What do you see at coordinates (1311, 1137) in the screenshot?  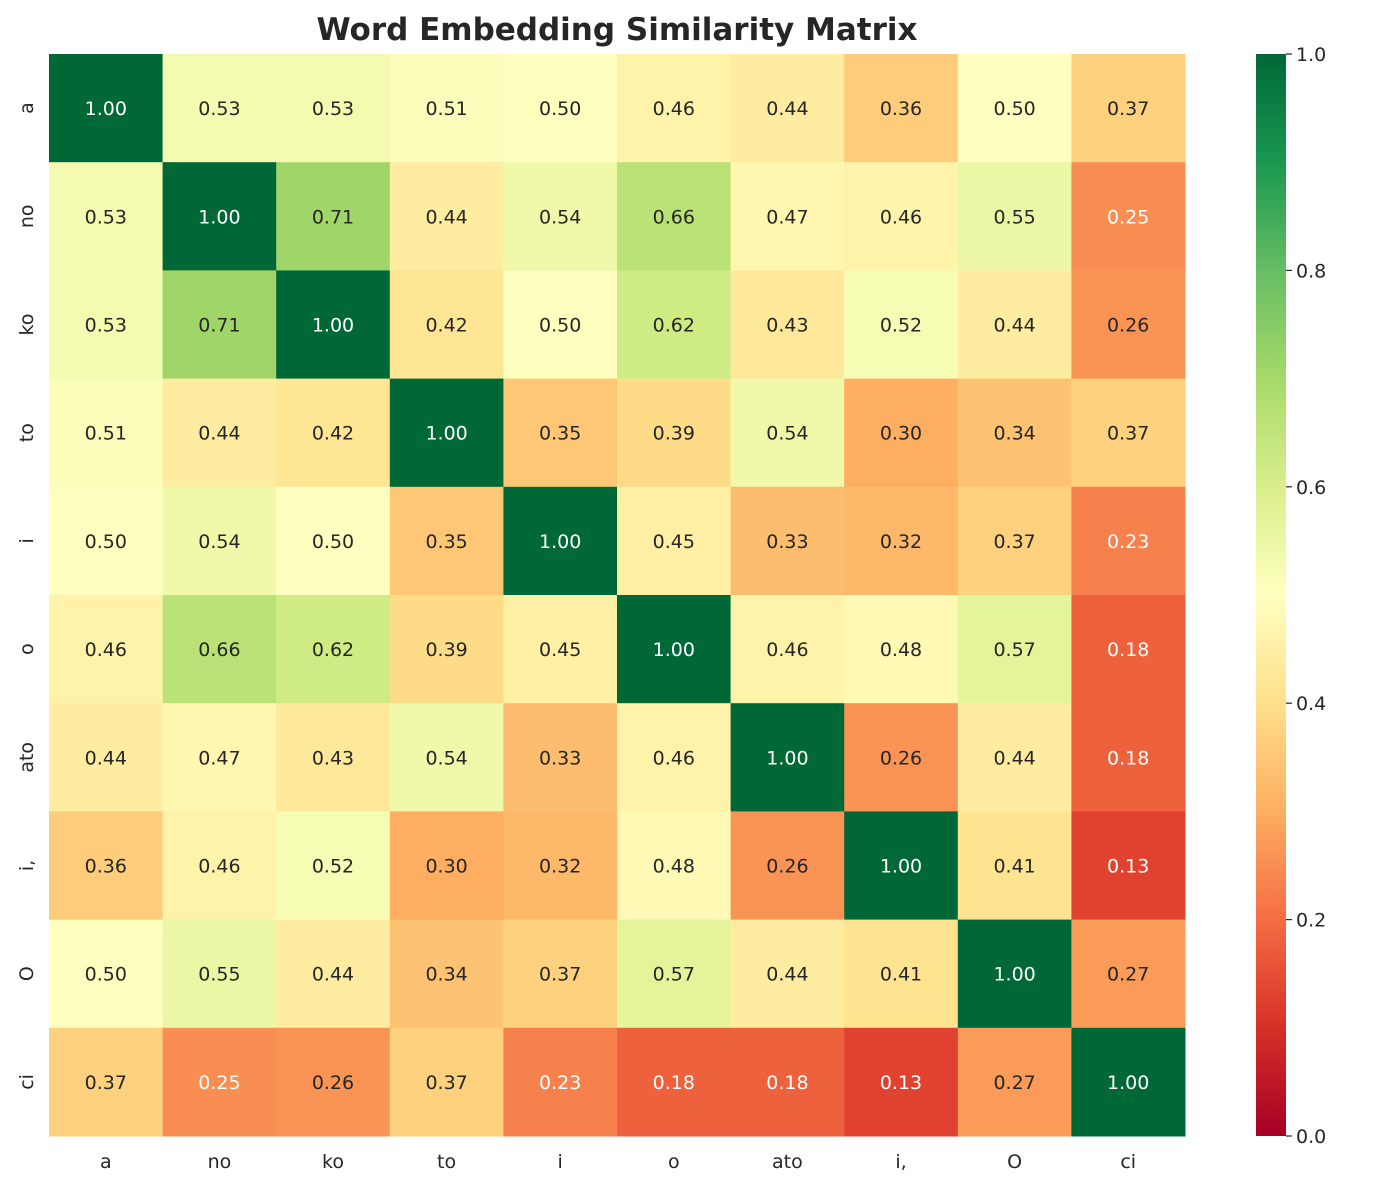 I see `colorbar-tick-label: 0.0` at bounding box center [1311, 1137].